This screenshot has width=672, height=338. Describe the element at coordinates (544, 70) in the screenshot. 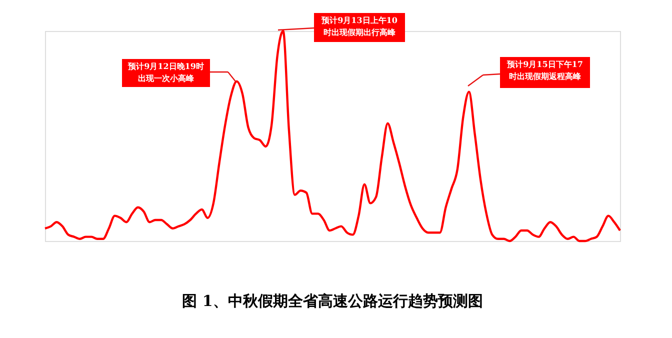

I see `annotation: 预计9月15日下午17时出现假期返程高峰` at that location.